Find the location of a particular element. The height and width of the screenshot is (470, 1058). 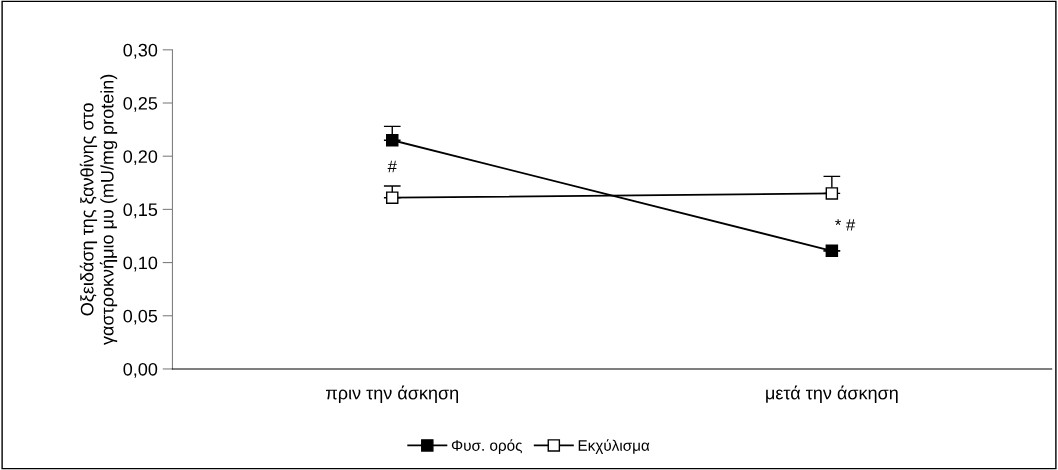

y-tick-label: 0,20 is located at coordinates (140, 158).